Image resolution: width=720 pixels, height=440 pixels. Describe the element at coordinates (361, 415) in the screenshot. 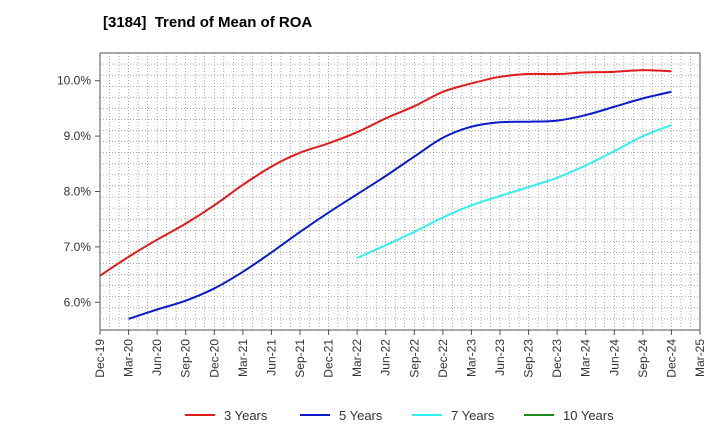

I see `legend-label-5-years: 5 Years` at that location.